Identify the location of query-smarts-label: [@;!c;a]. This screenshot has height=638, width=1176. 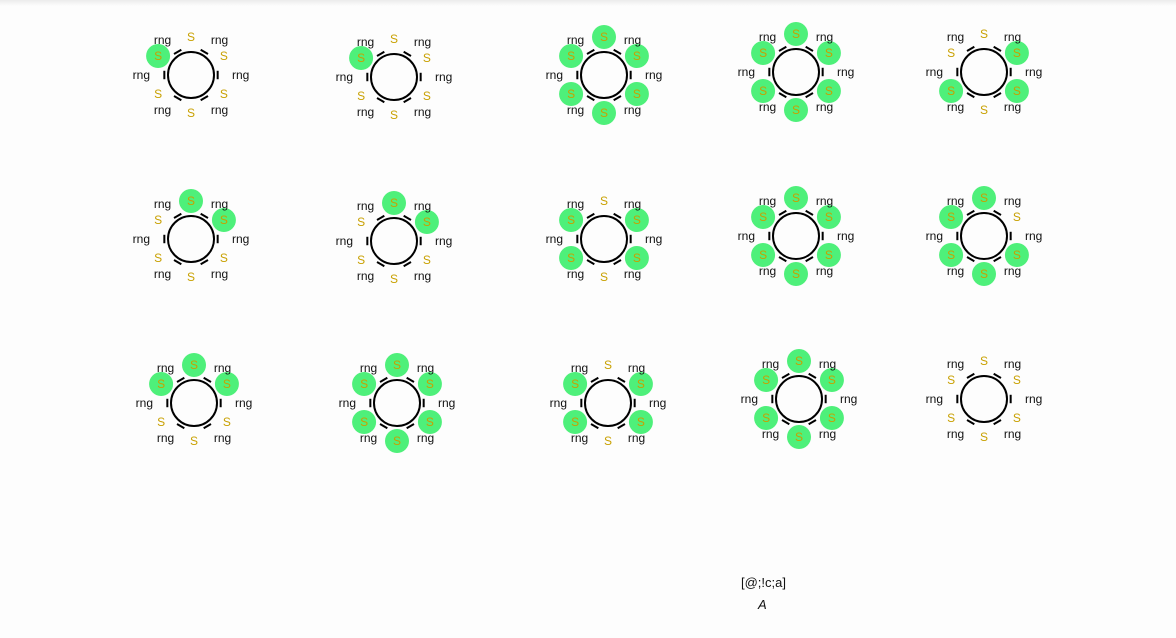
(763, 582).